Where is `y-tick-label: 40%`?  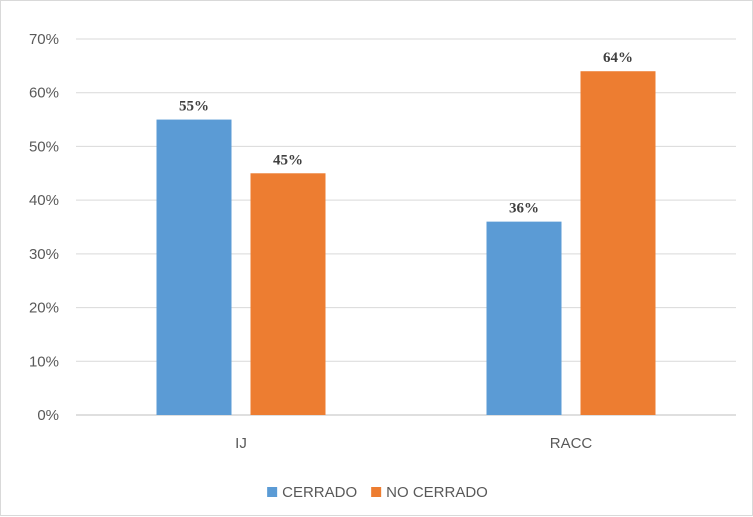 y-tick-label: 40% is located at coordinates (44, 200).